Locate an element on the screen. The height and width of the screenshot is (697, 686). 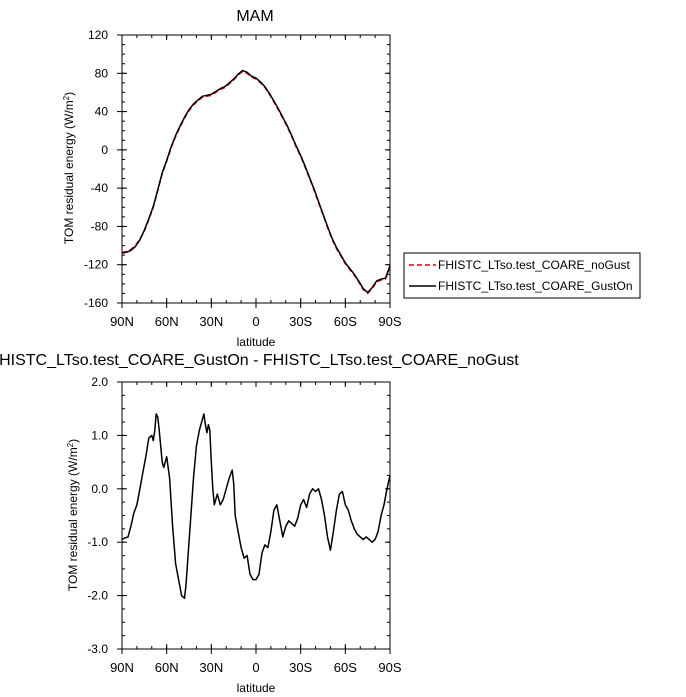
top-x-axis-label: latitude is located at coordinates (256, 342).